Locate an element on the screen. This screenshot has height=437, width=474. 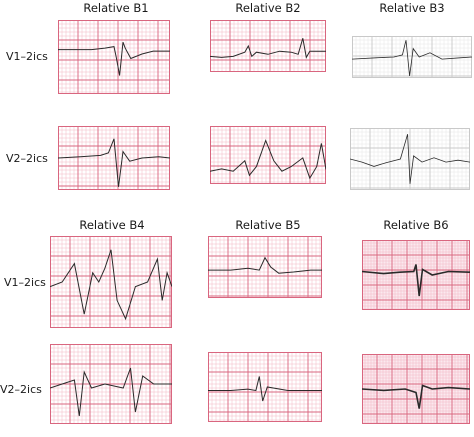
ecg-strip-b1-v1 is located at coordinates (114, 57).